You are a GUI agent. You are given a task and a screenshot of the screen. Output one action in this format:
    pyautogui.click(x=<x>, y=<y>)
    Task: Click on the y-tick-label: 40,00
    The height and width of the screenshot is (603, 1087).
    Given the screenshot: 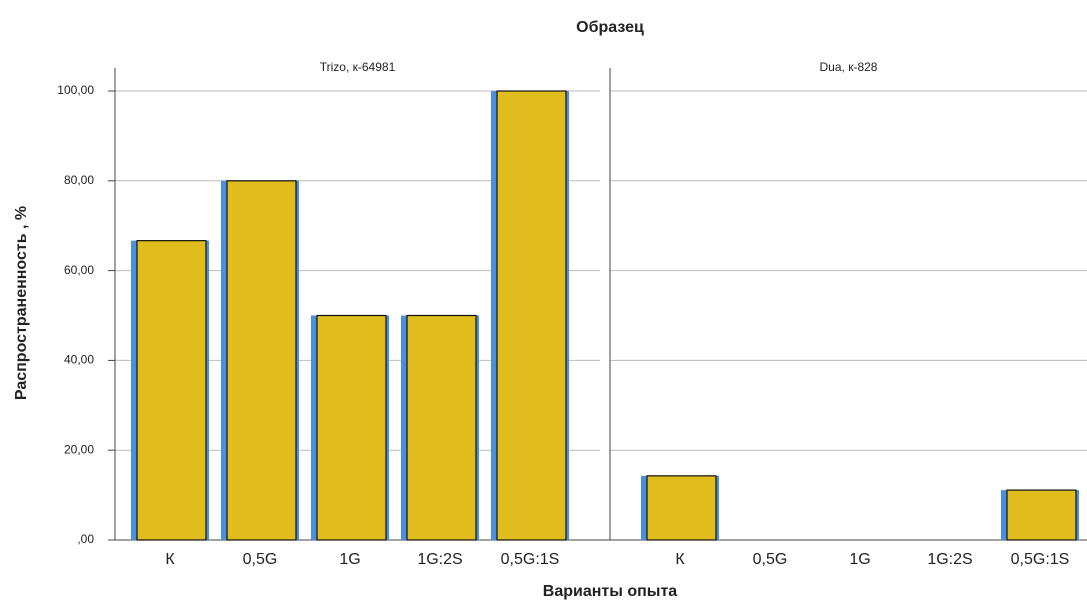 What is the action you would take?
    pyautogui.click(x=79, y=360)
    